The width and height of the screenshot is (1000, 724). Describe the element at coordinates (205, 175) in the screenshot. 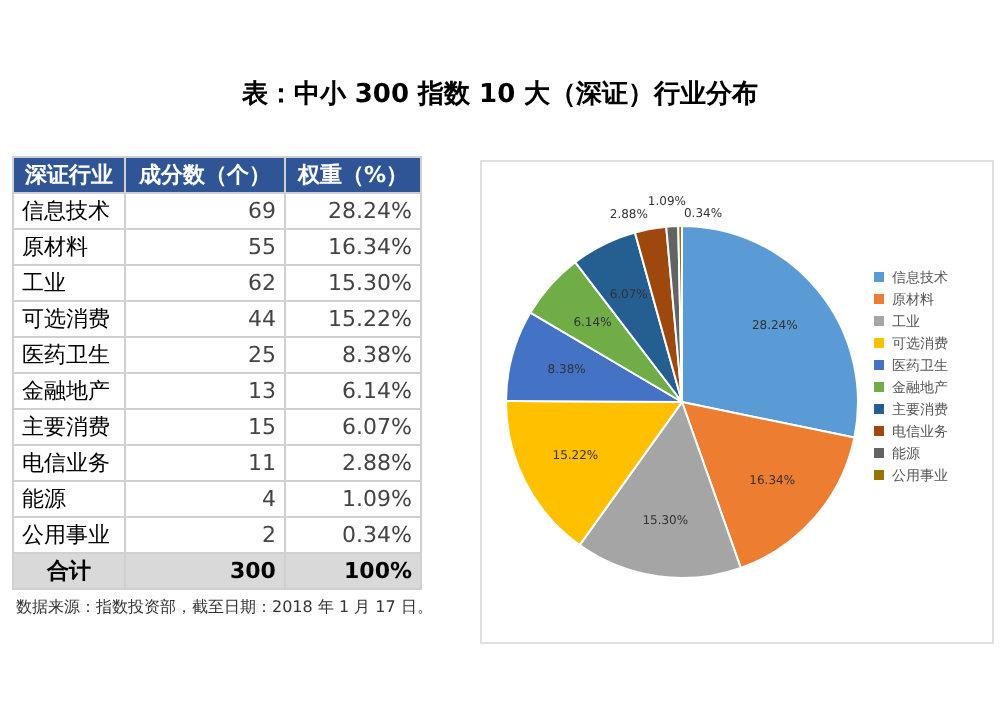

I see `text: 成分数（个）` at that location.